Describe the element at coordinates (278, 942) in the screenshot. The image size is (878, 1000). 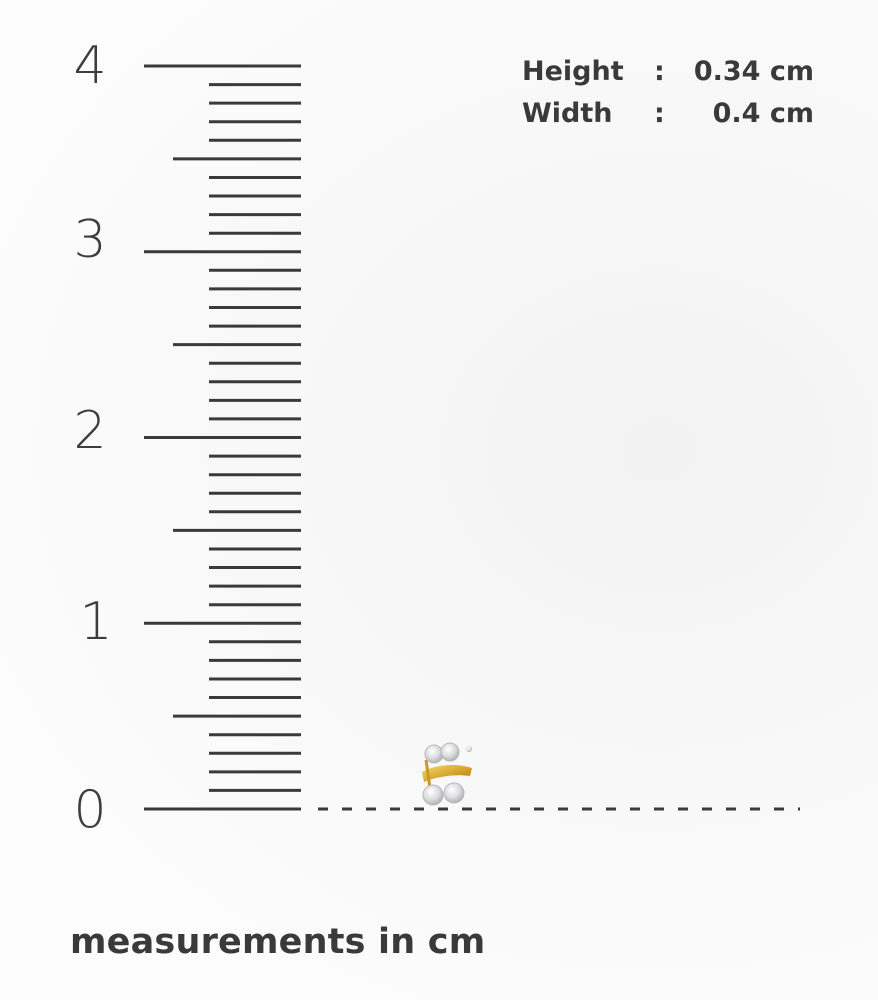
I see `measurement-caption: measurements in cm` at that location.